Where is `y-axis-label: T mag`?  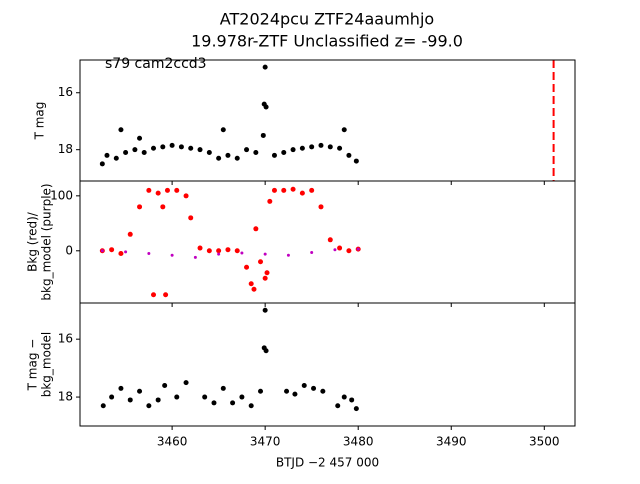
y-axis-label: T mag is located at coordinates (40, 121).